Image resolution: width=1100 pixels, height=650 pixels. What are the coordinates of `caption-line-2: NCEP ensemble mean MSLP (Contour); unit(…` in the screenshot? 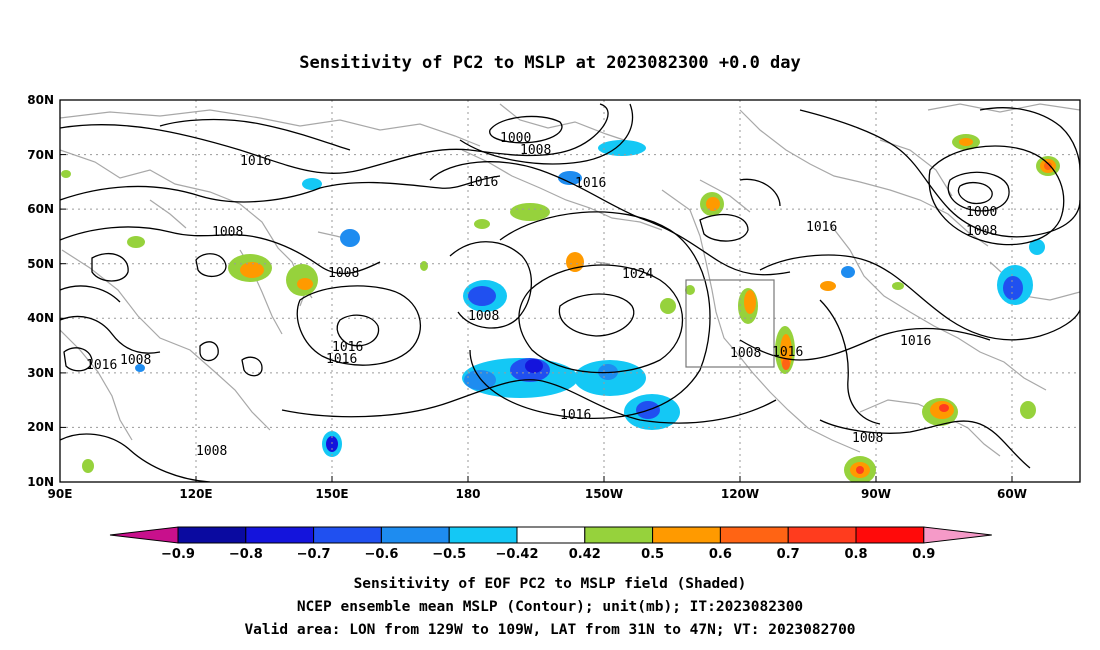 It's located at (550, 607).